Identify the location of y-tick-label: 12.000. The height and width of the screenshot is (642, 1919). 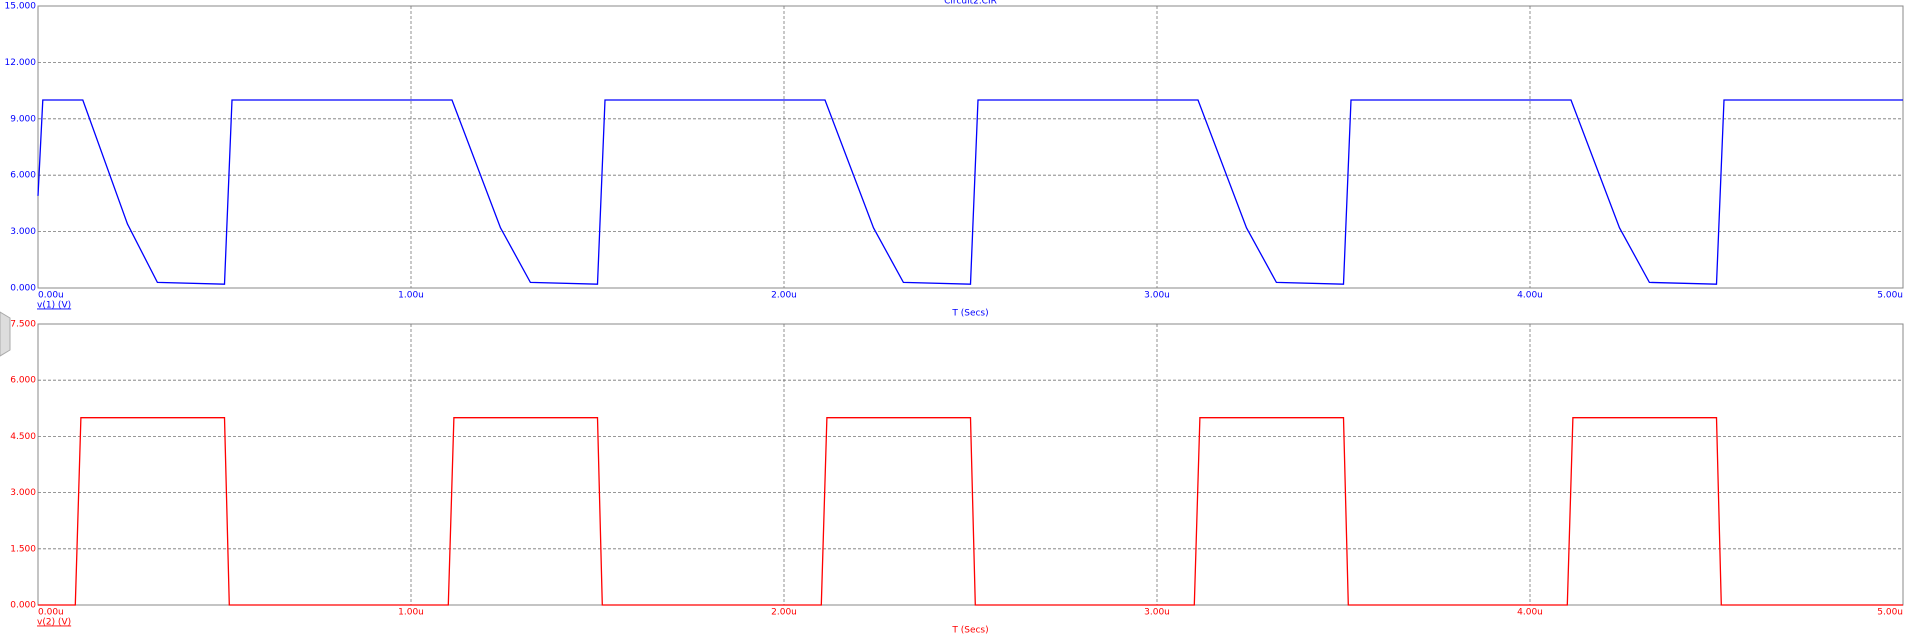
(21, 63).